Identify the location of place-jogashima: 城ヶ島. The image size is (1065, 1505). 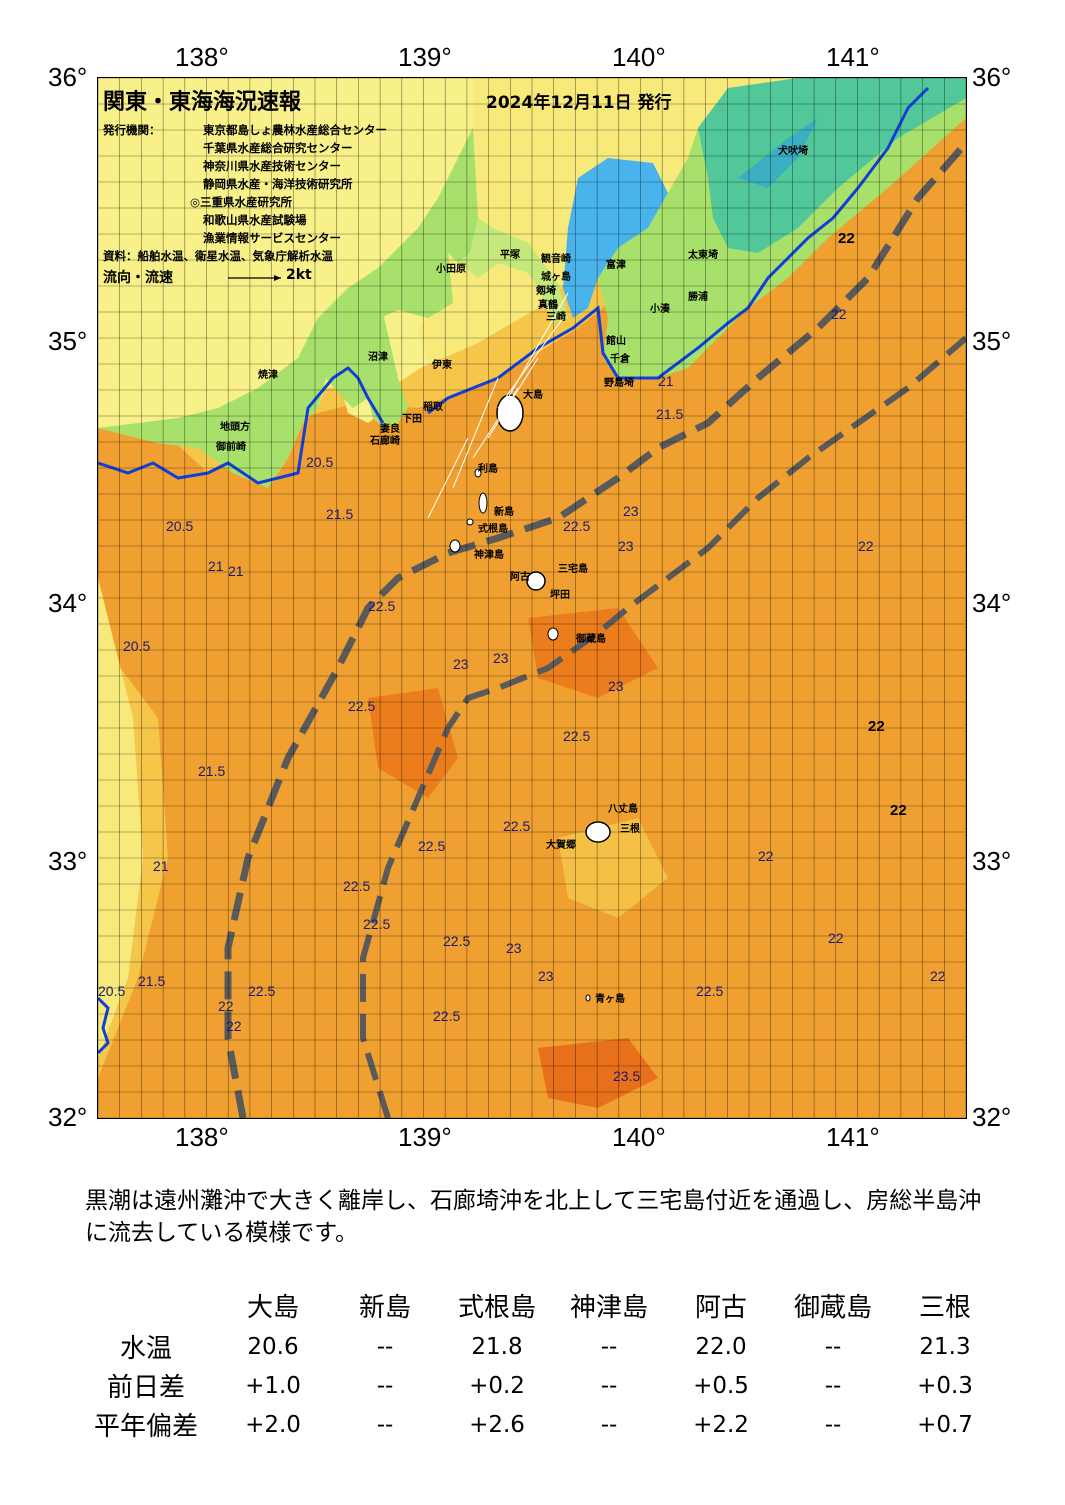
(556, 277).